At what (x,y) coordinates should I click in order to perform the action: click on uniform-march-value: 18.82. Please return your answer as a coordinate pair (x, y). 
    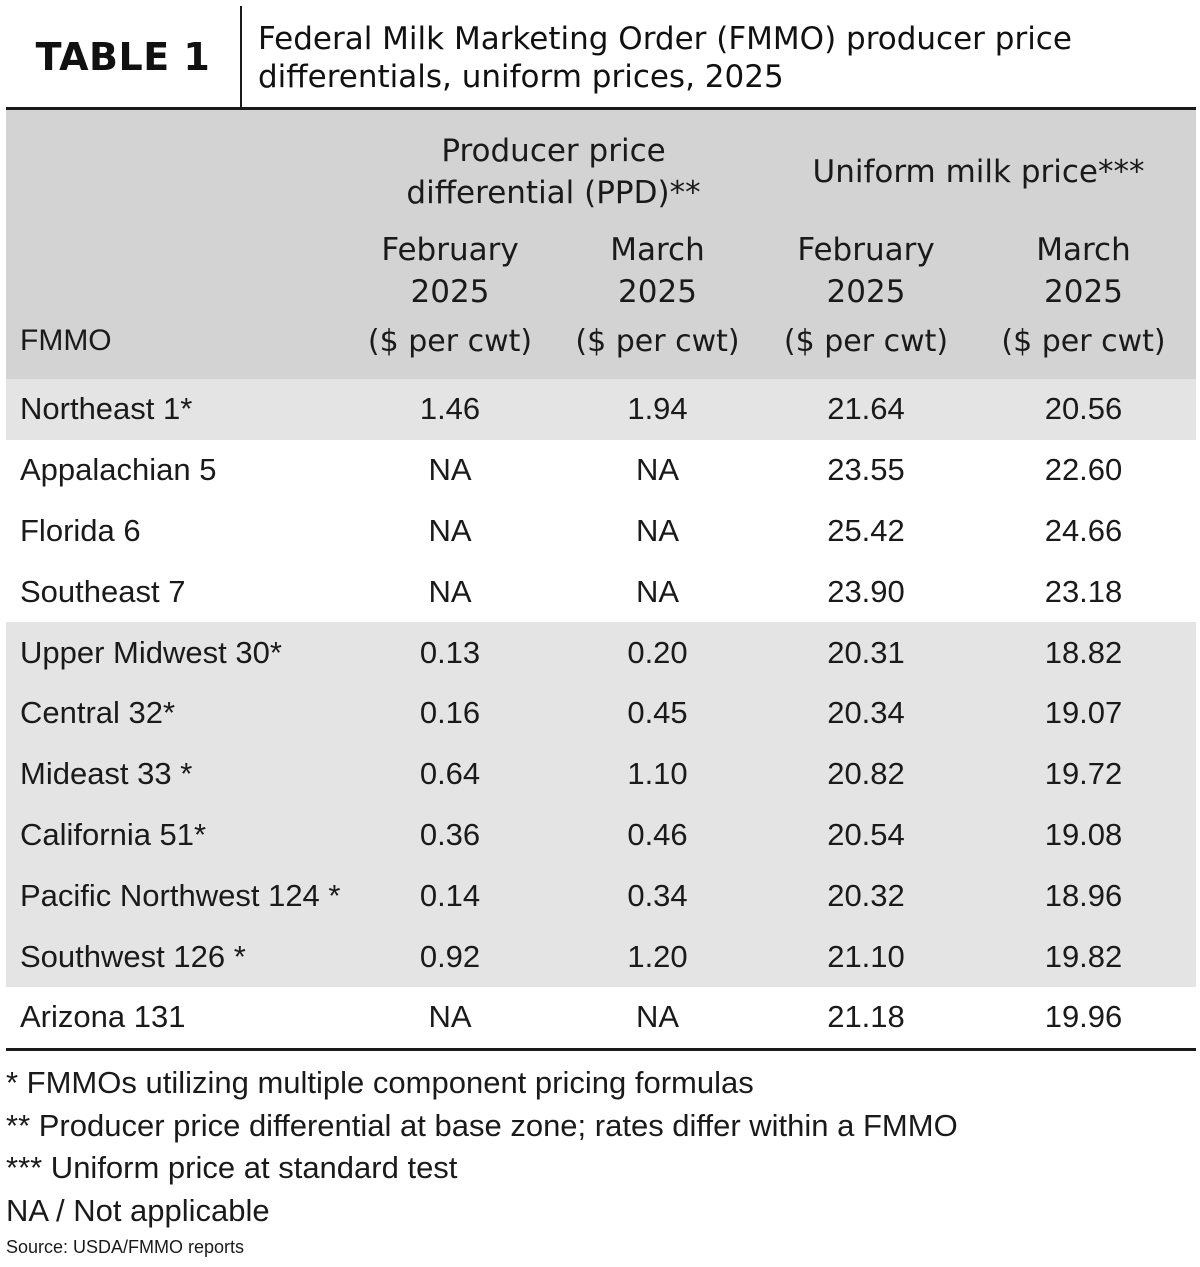
    Looking at the image, I should click on (1083, 652).